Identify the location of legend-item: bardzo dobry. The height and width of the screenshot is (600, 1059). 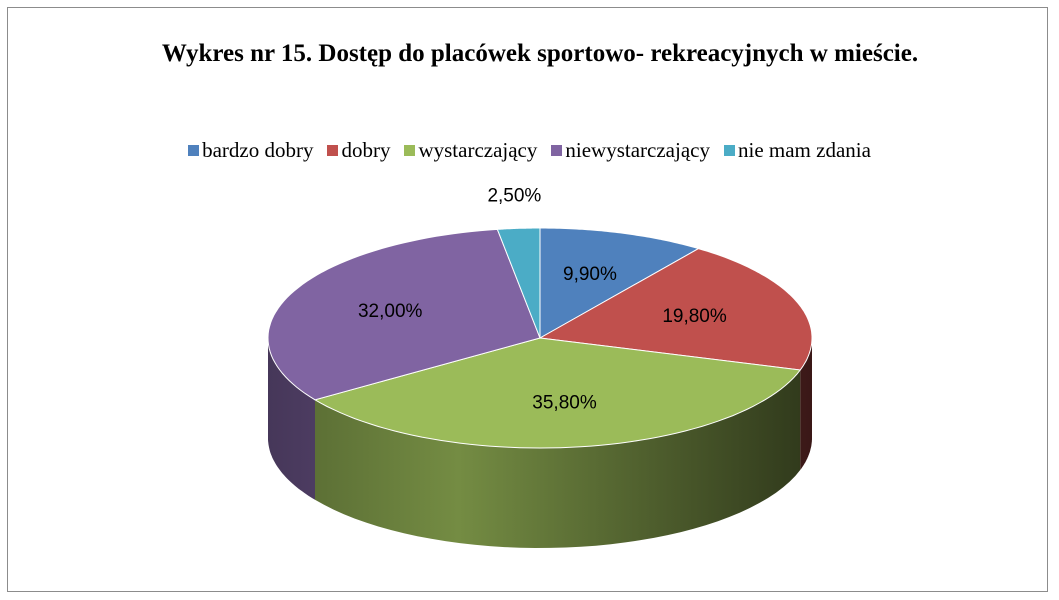
(250, 150).